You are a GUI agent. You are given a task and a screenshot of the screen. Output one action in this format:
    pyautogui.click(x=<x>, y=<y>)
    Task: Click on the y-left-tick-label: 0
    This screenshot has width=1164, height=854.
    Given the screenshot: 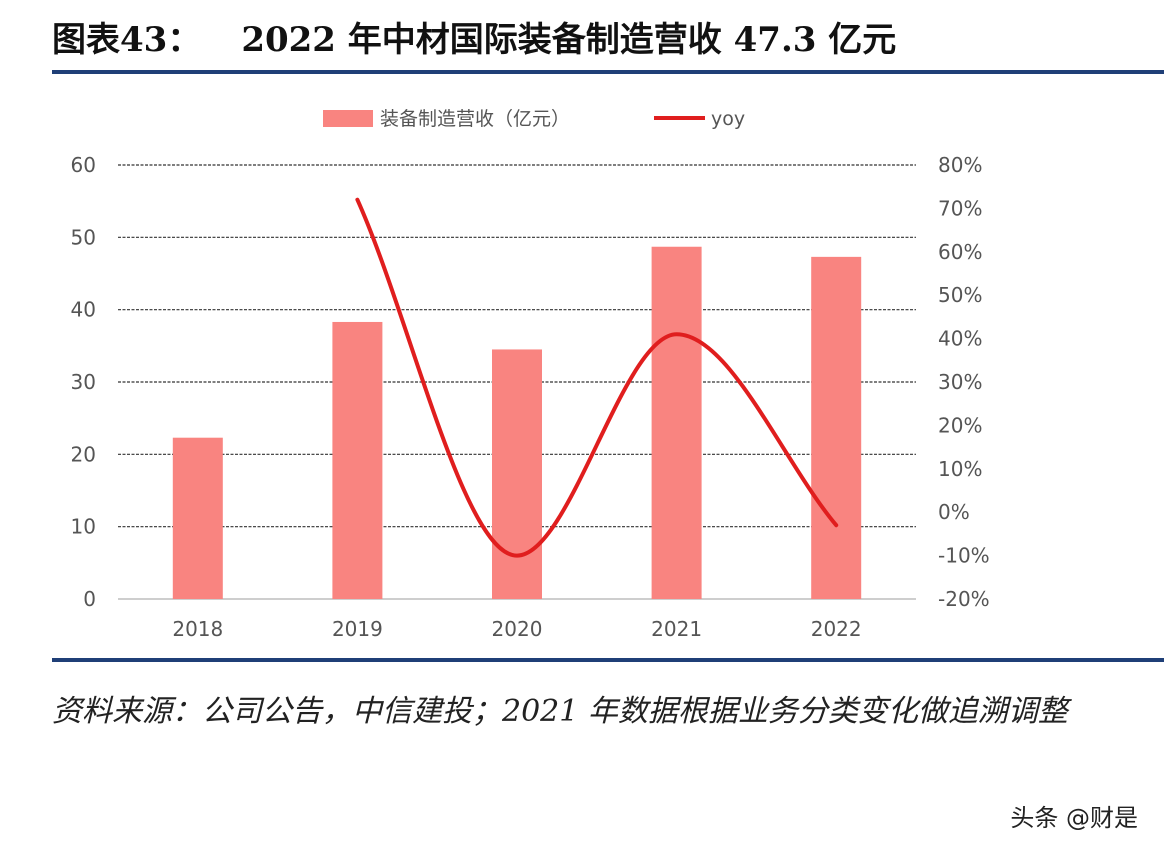 What is the action you would take?
    pyautogui.click(x=89, y=599)
    